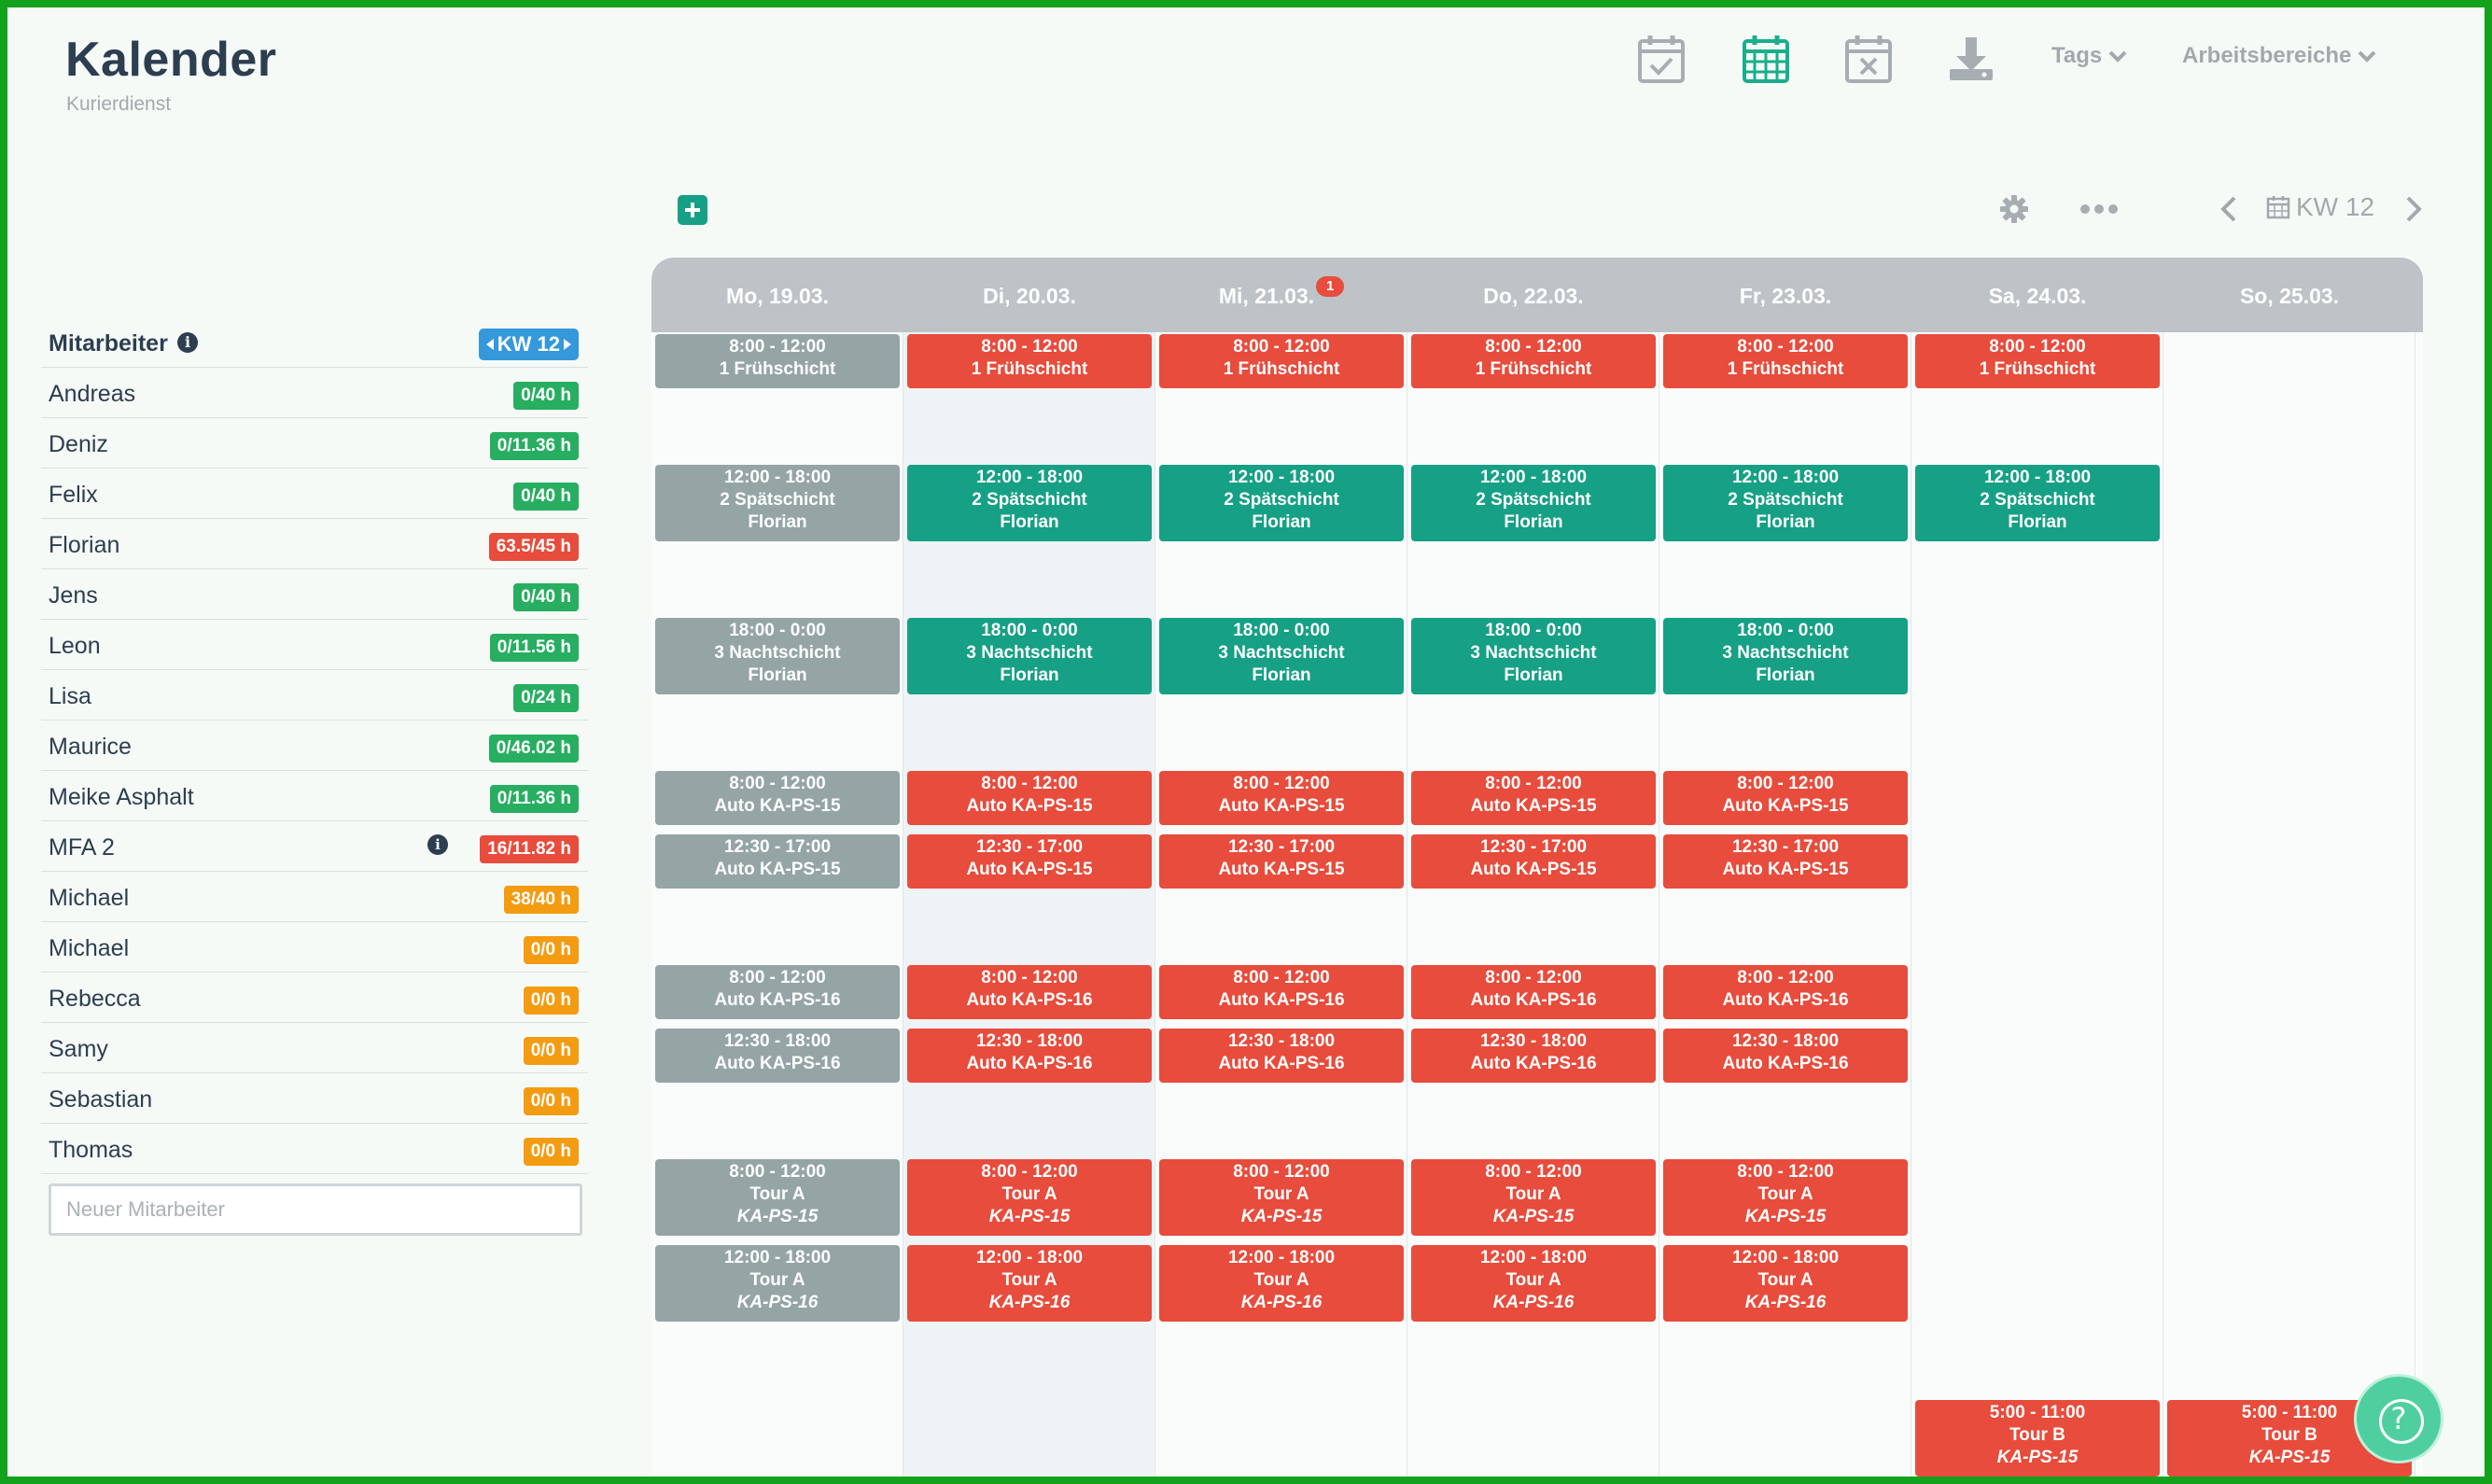  Describe the element at coordinates (2229, 209) in the screenshot. I see `chevron-left-icon` at that location.